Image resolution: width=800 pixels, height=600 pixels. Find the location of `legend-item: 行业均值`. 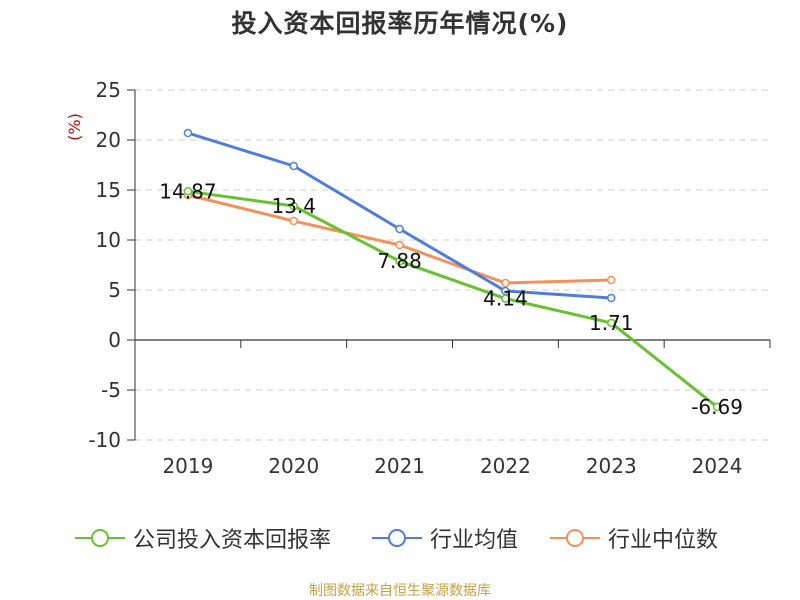

legend-item: 行业均值 is located at coordinates (445, 538).